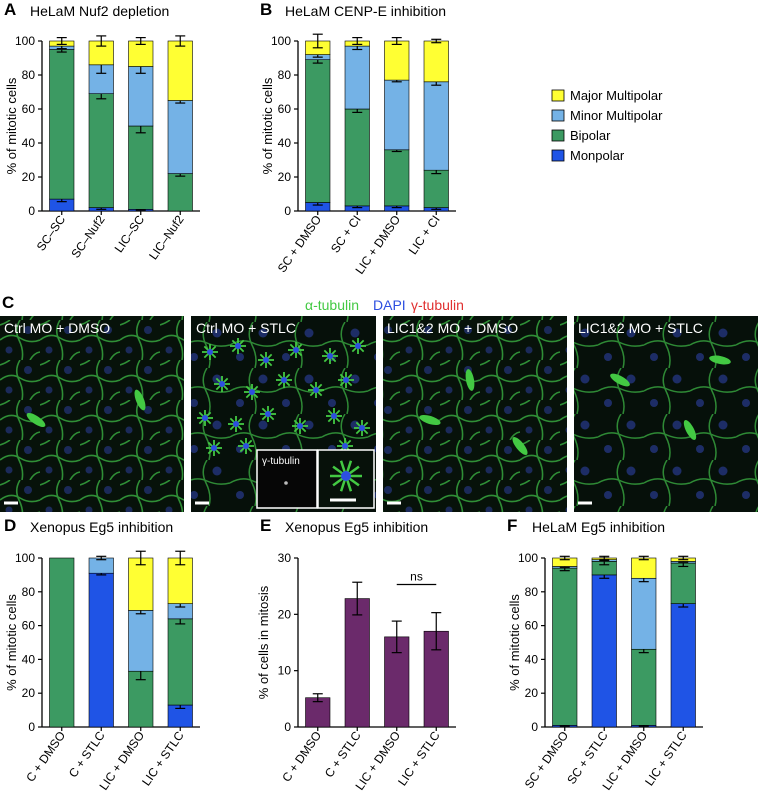 The image size is (758, 808). I want to click on y-tick-label-a: 60, so click(29, 109).